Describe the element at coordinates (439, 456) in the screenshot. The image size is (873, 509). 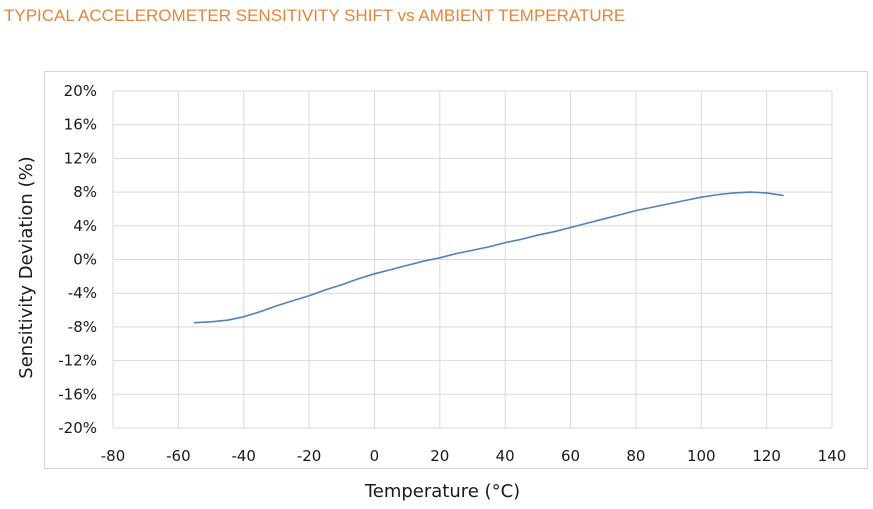
I see `x-tick-label: 20` at that location.